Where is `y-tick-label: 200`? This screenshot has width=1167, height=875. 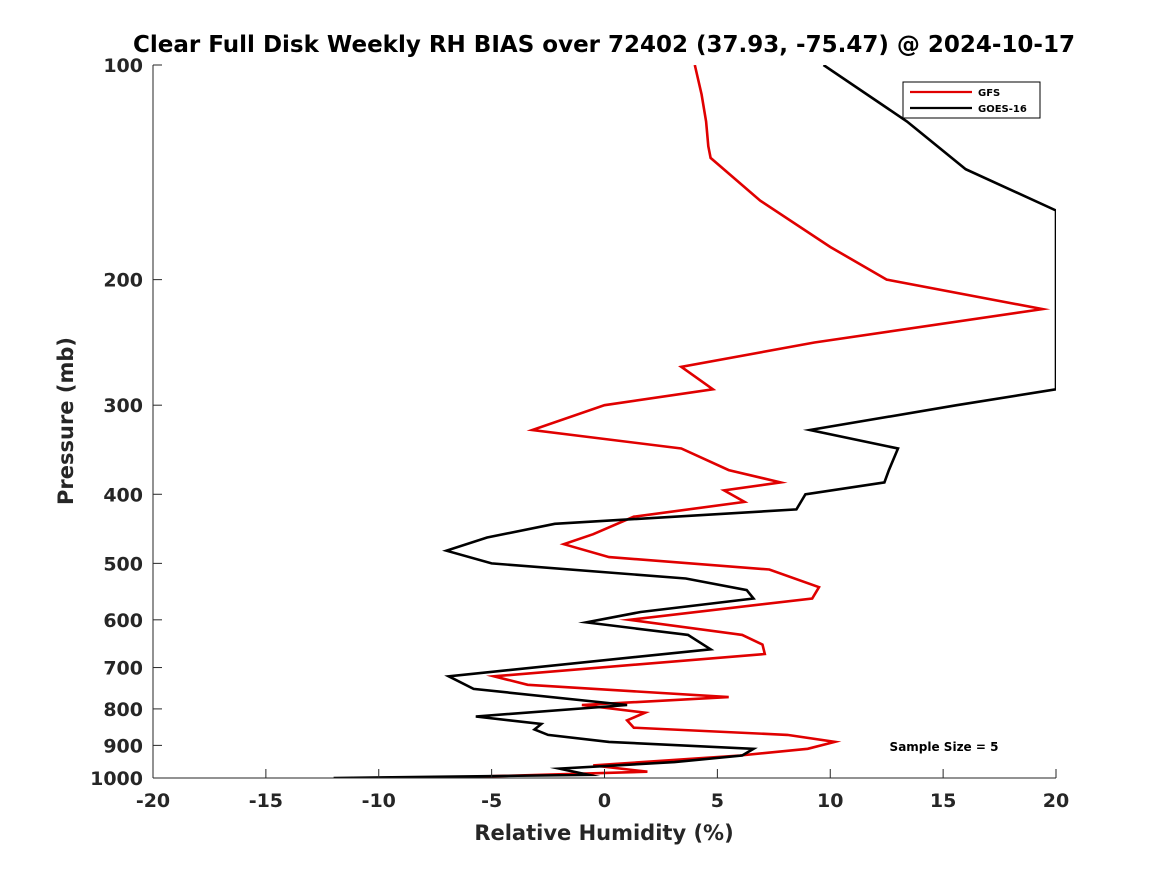 y-tick-label: 200 is located at coordinates (123, 281).